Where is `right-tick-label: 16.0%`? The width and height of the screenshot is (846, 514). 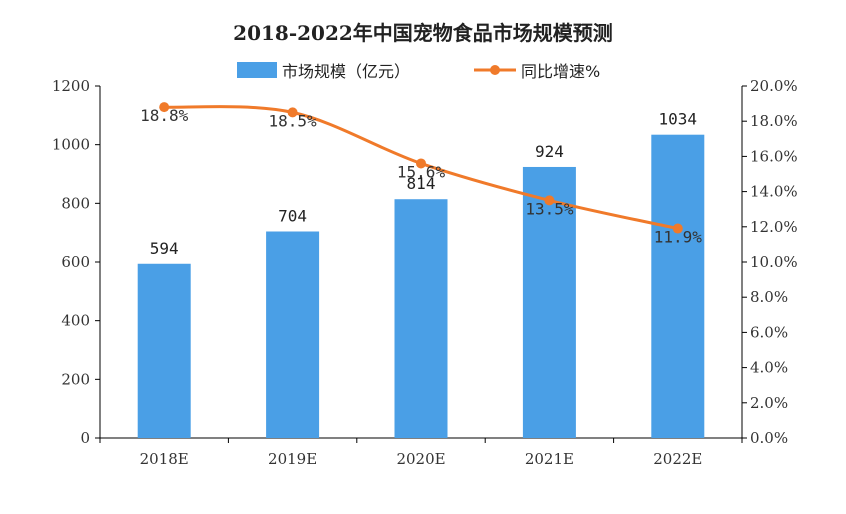 right-tick-label: 16.0% is located at coordinates (774, 156).